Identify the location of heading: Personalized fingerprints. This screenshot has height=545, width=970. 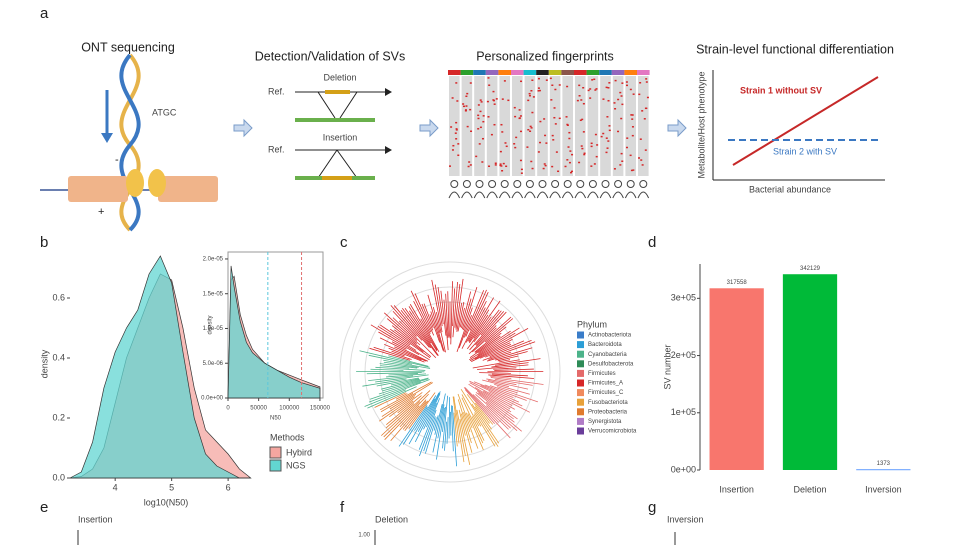
(545, 56).